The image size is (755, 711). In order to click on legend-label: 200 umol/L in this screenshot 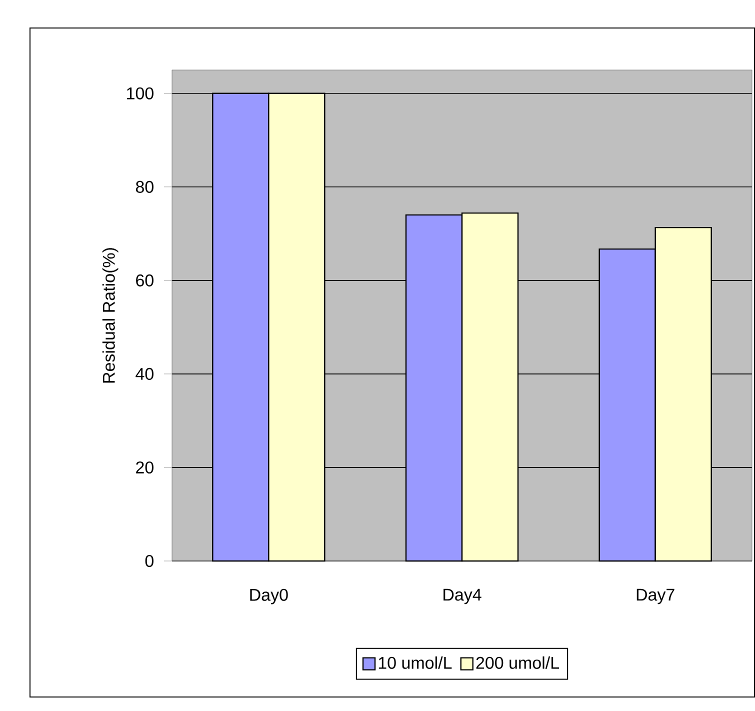, I will do `click(517, 662)`.